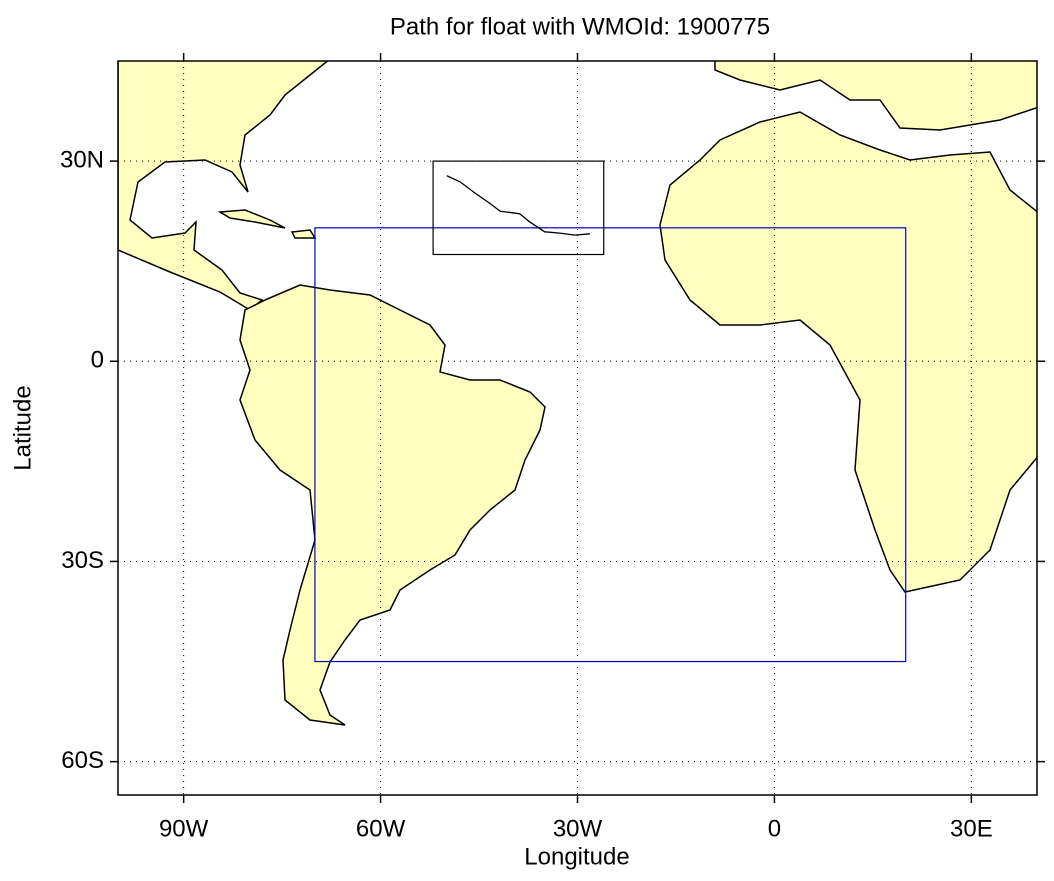 The width and height of the screenshot is (1054, 881). What do you see at coordinates (381, 828) in the screenshot?
I see `x-tick-label: 60W` at bounding box center [381, 828].